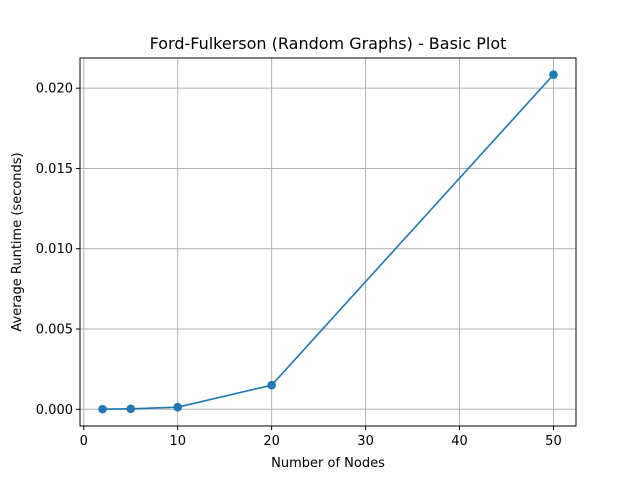 The image size is (640, 480). What do you see at coordinates (271, 441) in the screenshot?
I see `x-tick-label: 20` at bounding box center [271, 441].